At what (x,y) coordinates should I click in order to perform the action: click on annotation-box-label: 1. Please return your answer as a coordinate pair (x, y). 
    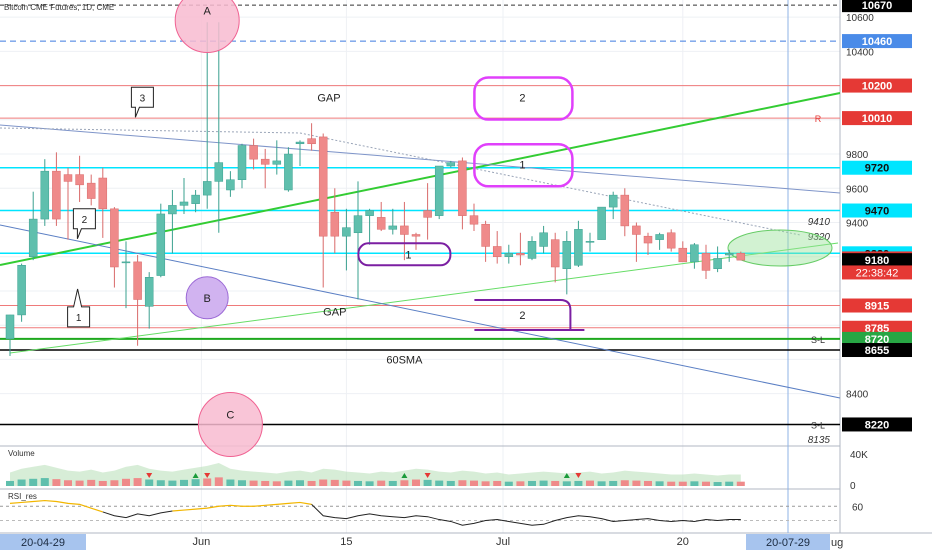
    Looking at the image, I should click on (522, 165).